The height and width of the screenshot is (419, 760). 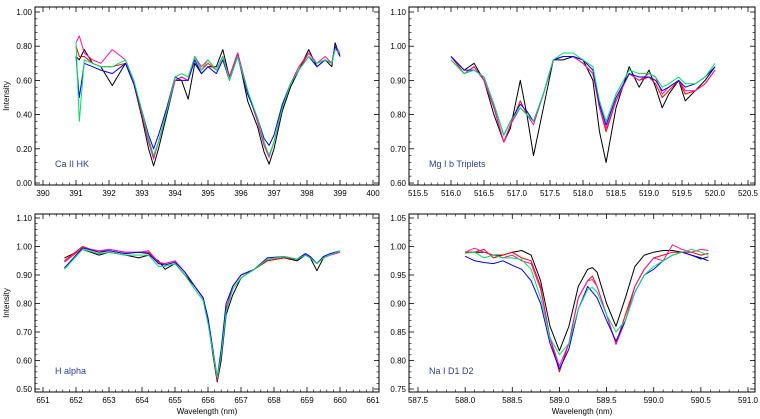 What do you see at coordinates (43, 400) in the screenshot?
I see `x-tick-label: 651` at bounding box center [43, 400].